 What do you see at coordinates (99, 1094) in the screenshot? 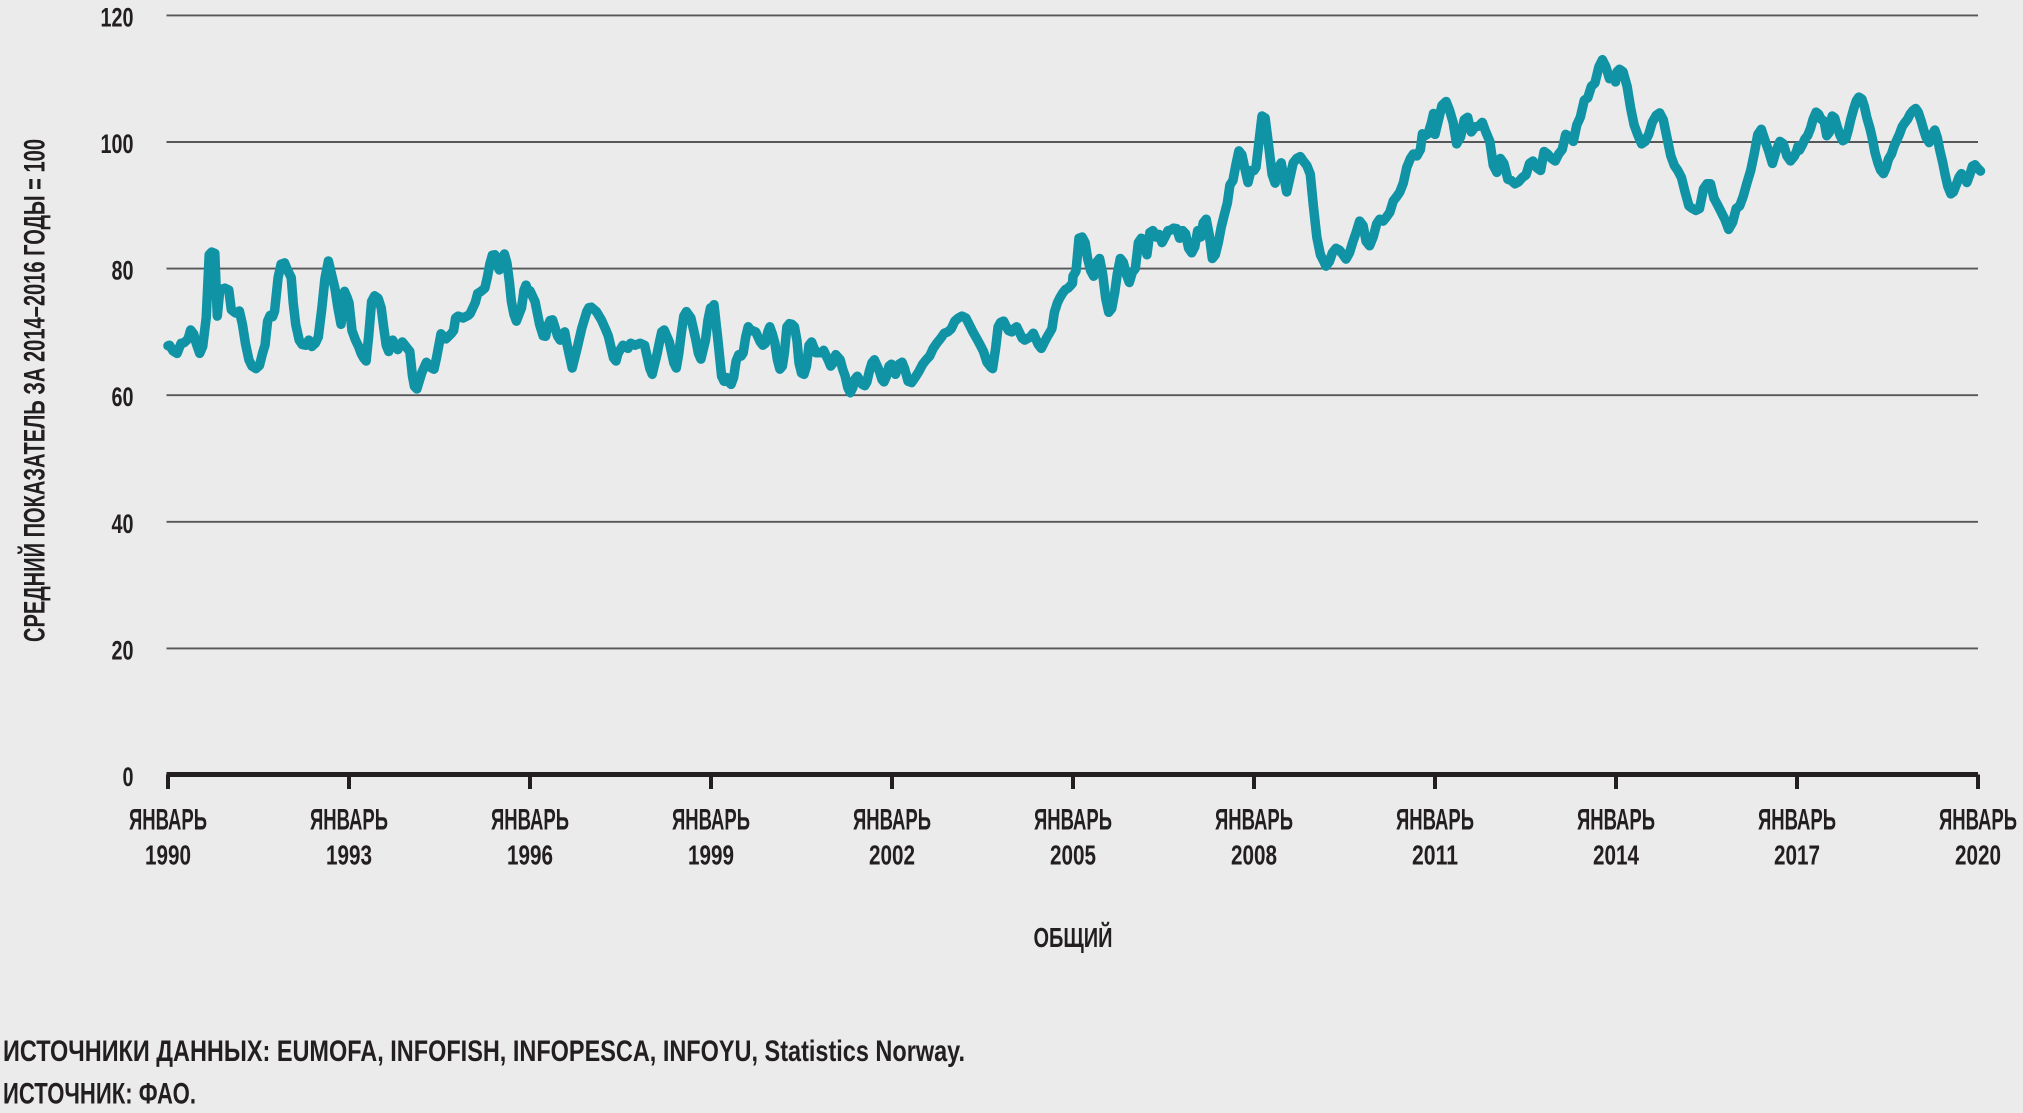
I see `svg-text: ИСТОЧНИК: ФАО.` at bounding box center [99, 1094].